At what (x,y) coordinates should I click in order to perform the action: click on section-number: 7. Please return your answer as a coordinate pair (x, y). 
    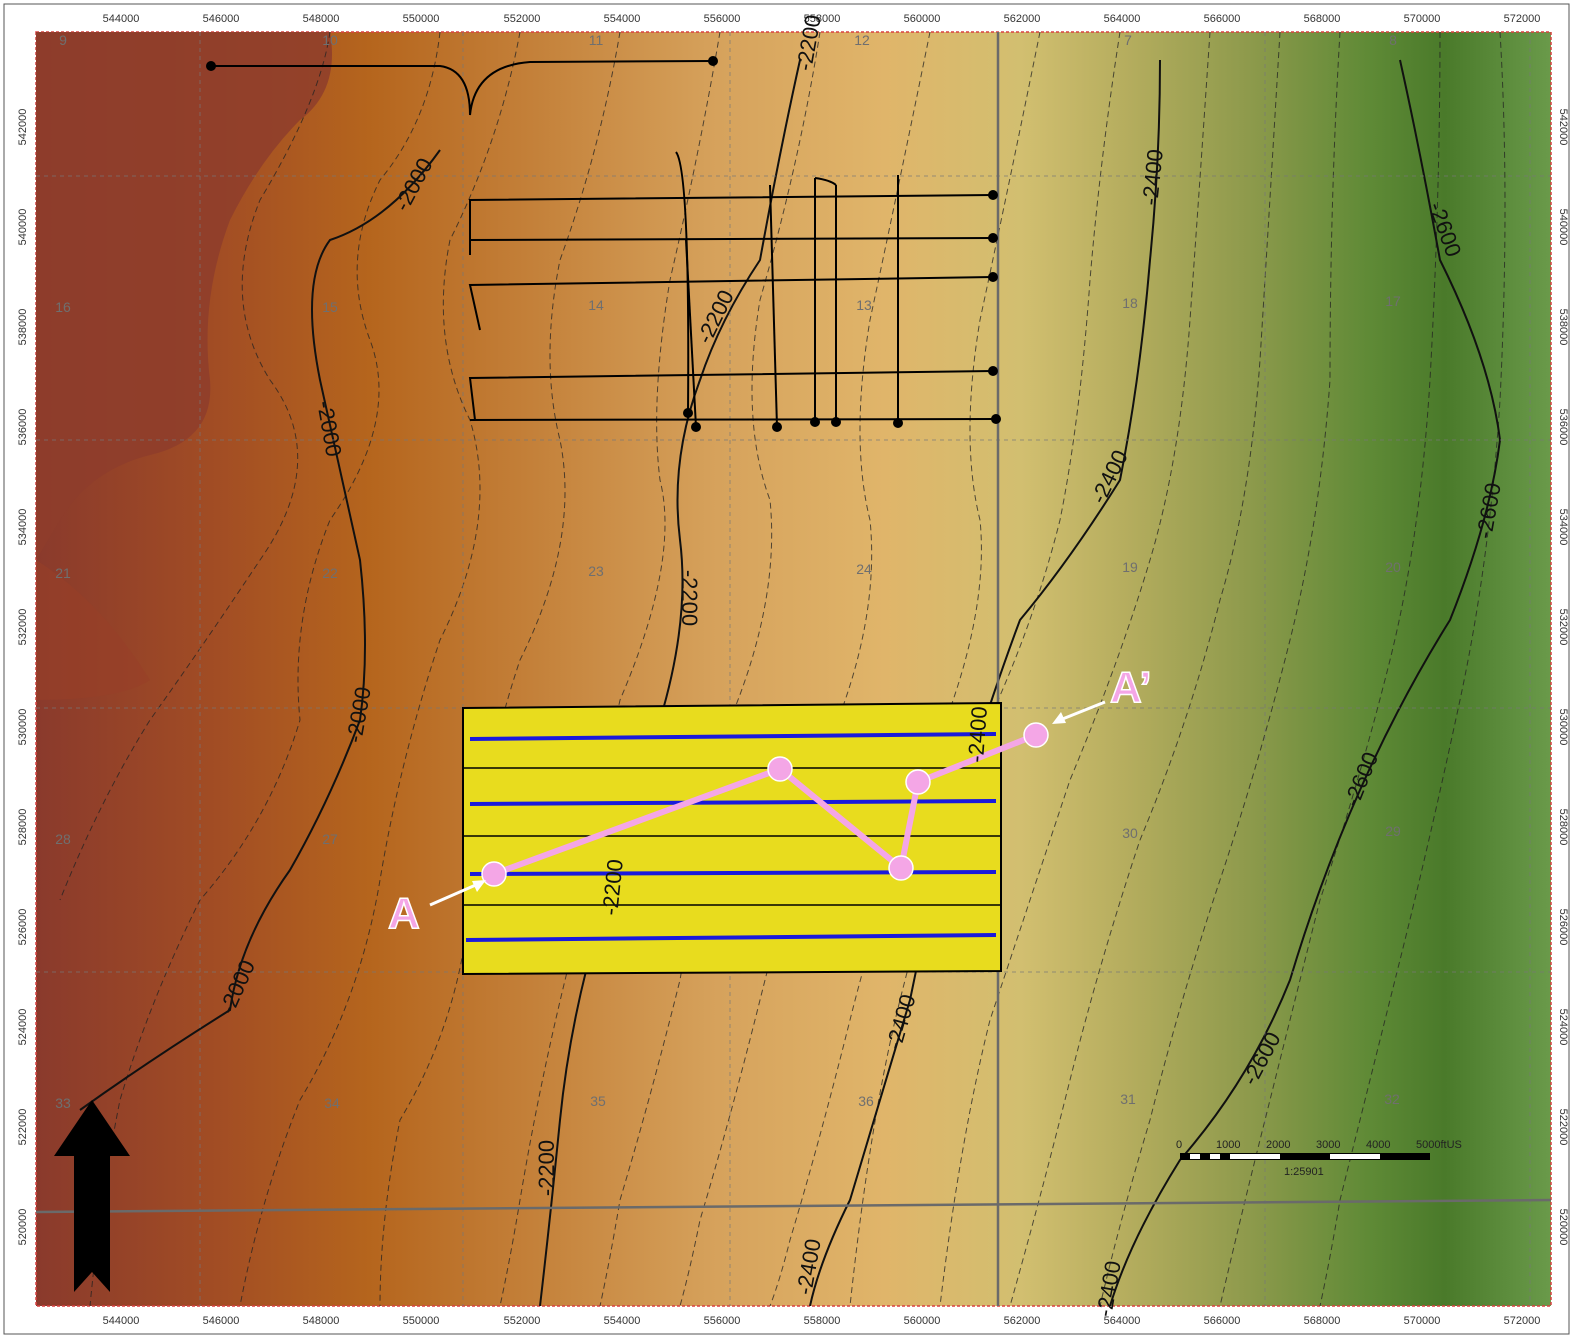
    Looking at the image, I should click on (1128, 40).